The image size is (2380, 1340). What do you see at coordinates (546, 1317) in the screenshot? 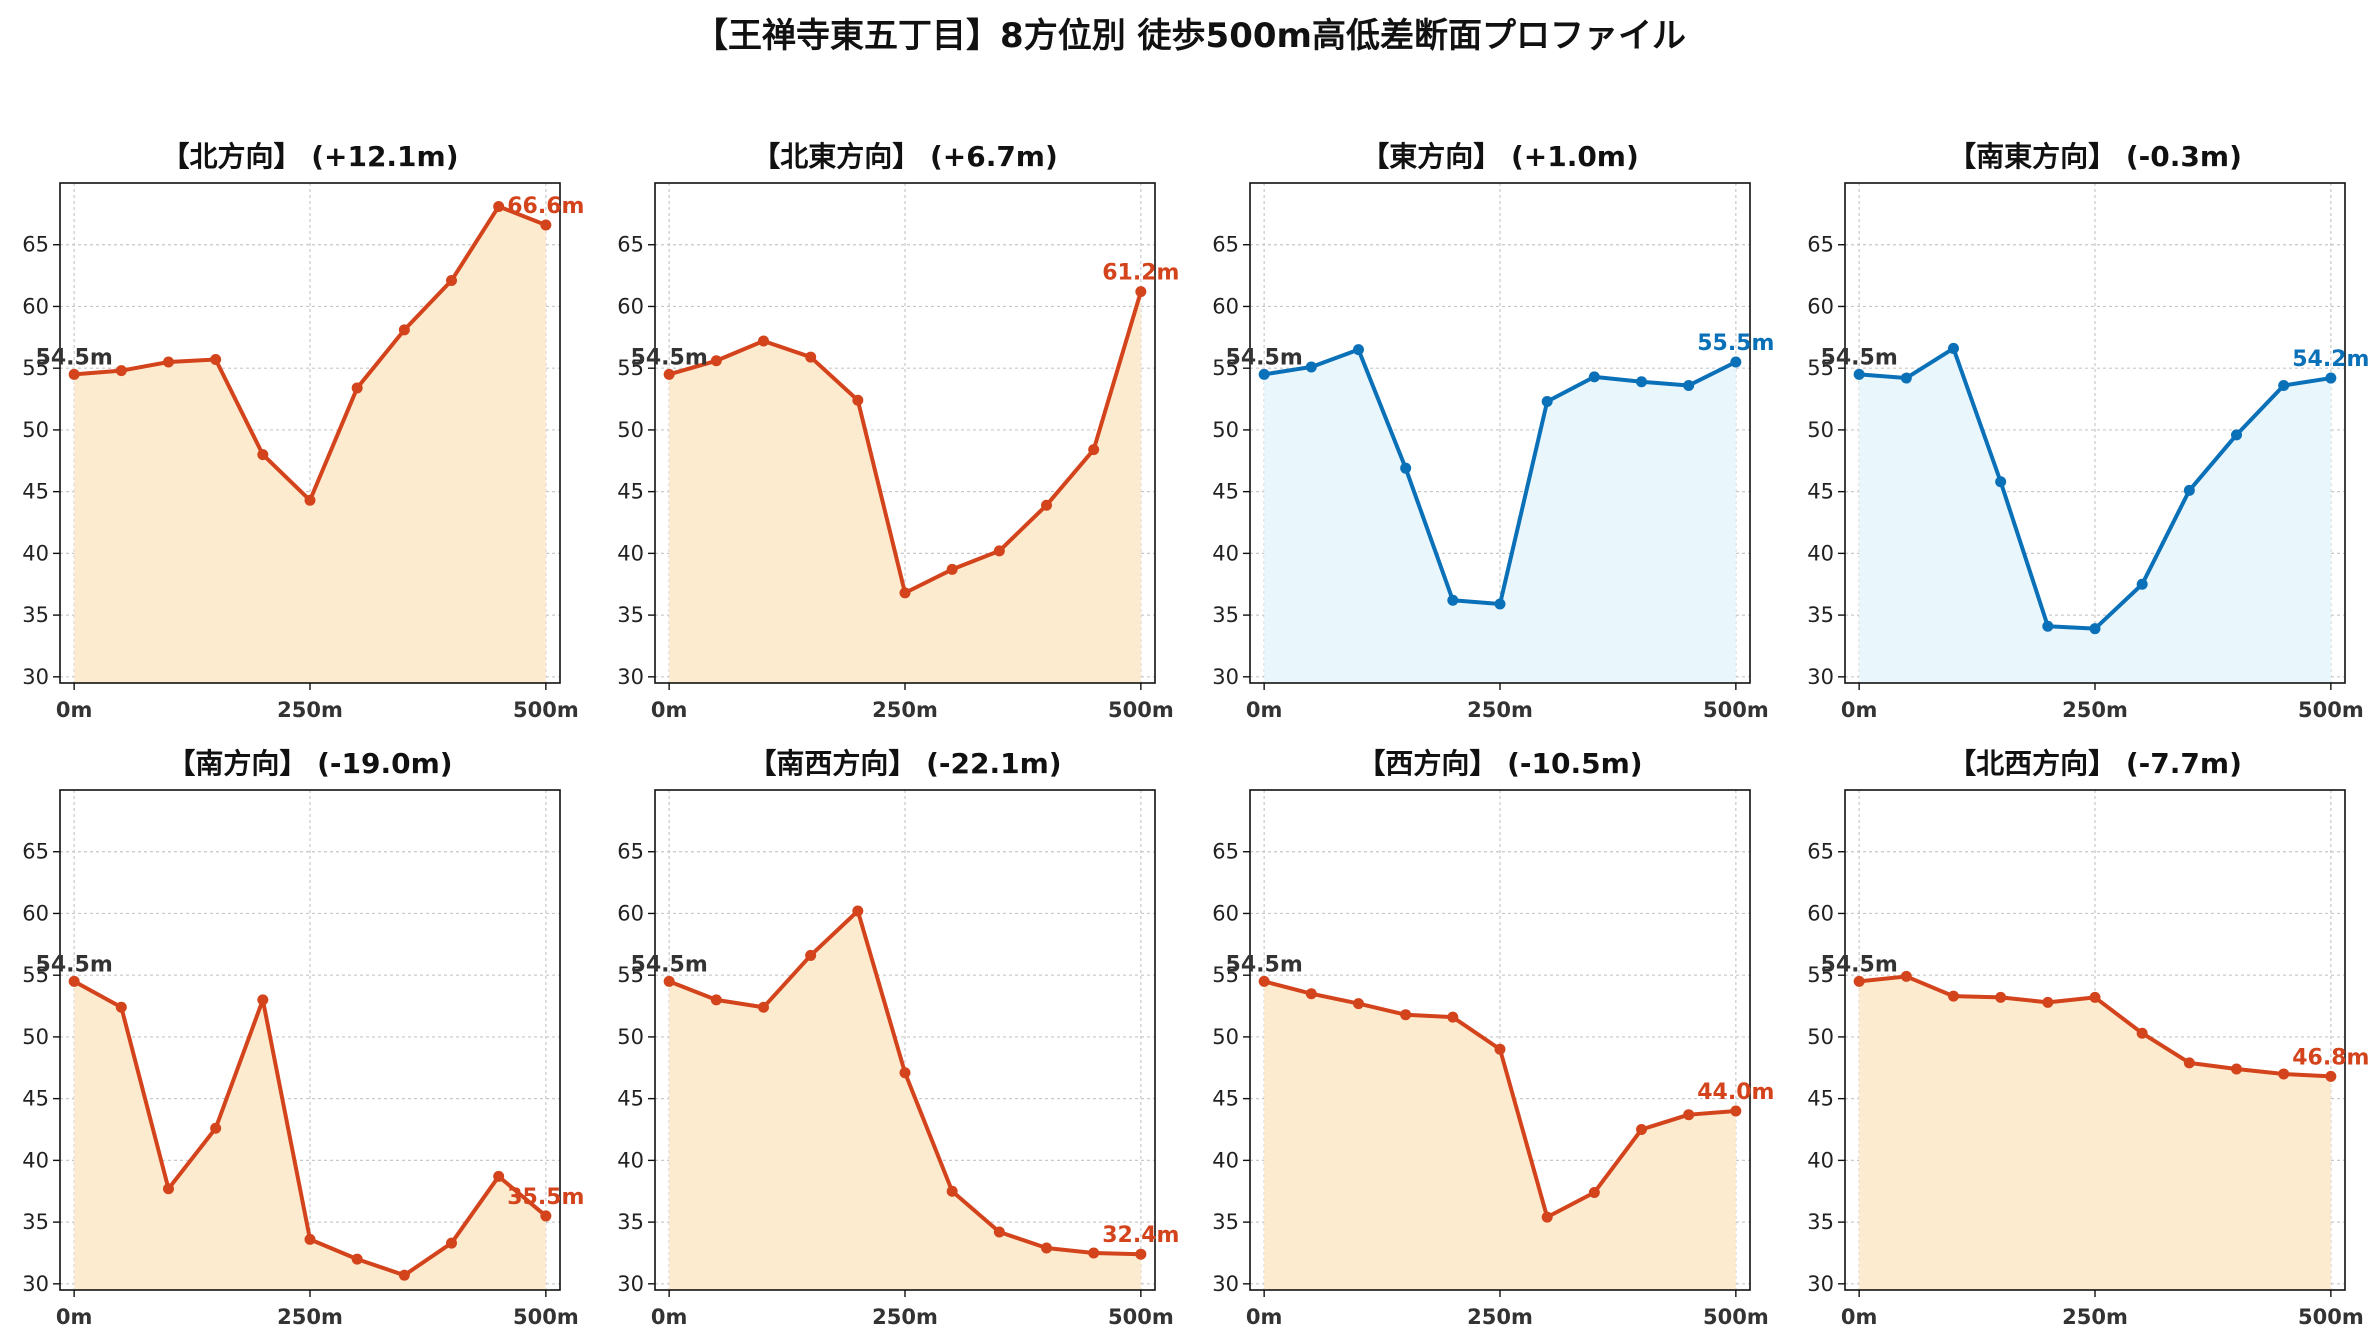
I see `x-tick-label: 500m` at bounding box center [546, 1317].